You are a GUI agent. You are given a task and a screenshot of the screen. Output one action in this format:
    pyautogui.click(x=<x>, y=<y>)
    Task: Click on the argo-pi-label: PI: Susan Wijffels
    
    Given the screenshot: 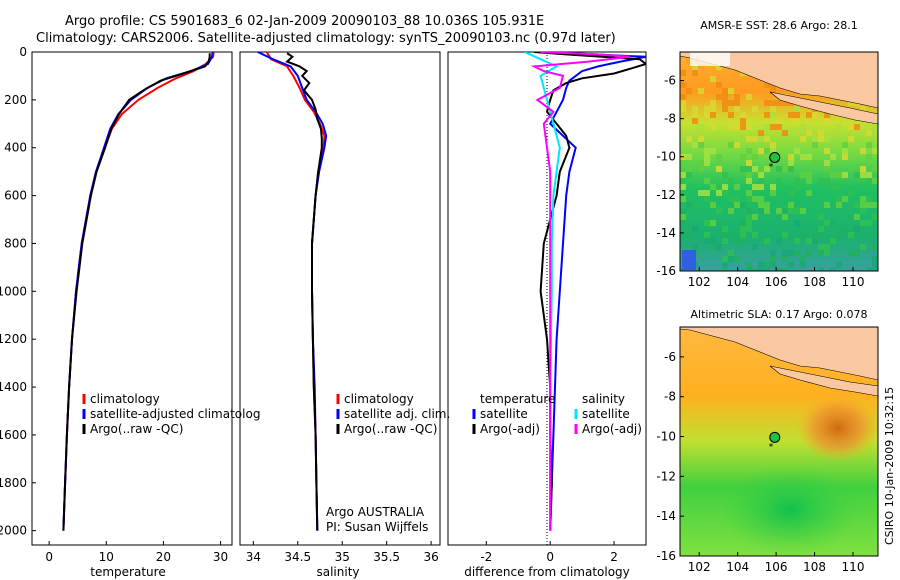 What is the action you would take?
    pyautogui.click(x=377, y=527)
    